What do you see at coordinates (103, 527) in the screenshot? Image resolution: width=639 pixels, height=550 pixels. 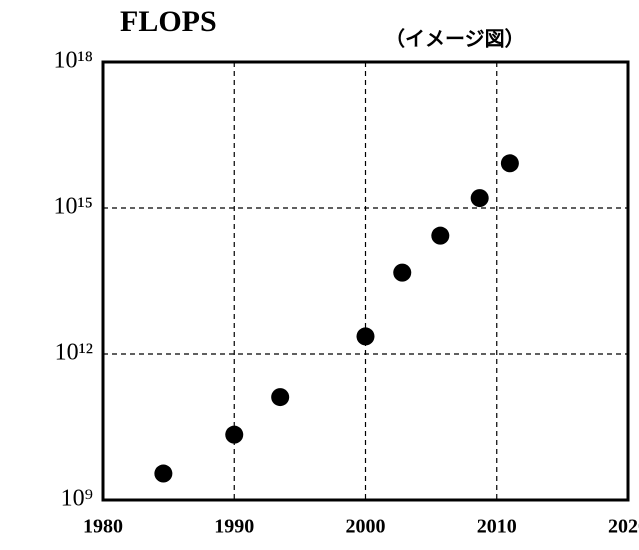 I see `x-tick-label: 1980` at bounding box center [103, 527].